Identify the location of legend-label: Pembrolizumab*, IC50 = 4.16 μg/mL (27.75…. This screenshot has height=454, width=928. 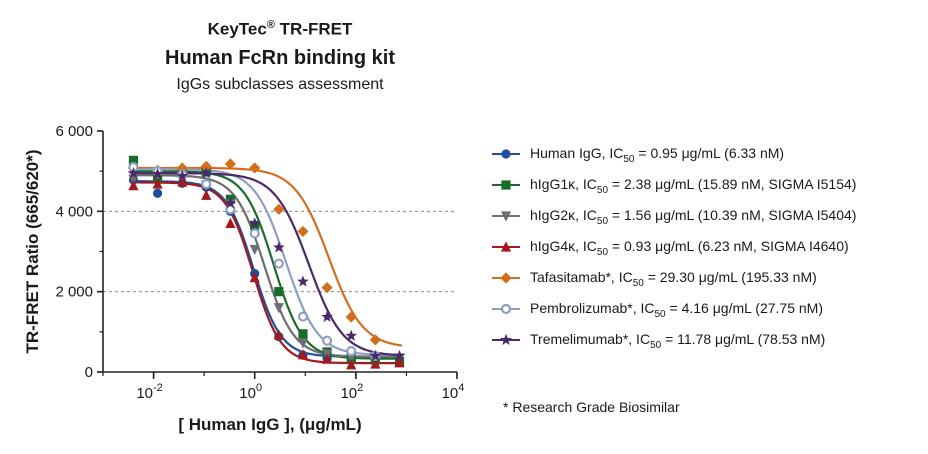
(676, 310).